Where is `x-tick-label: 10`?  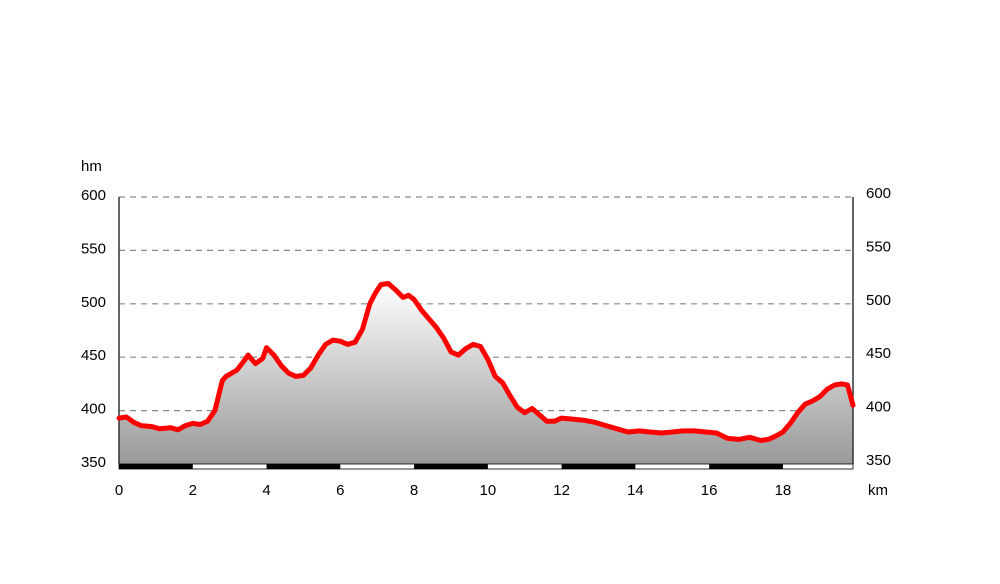 x-tick-label: 10 is located at coordinates (488, 490).